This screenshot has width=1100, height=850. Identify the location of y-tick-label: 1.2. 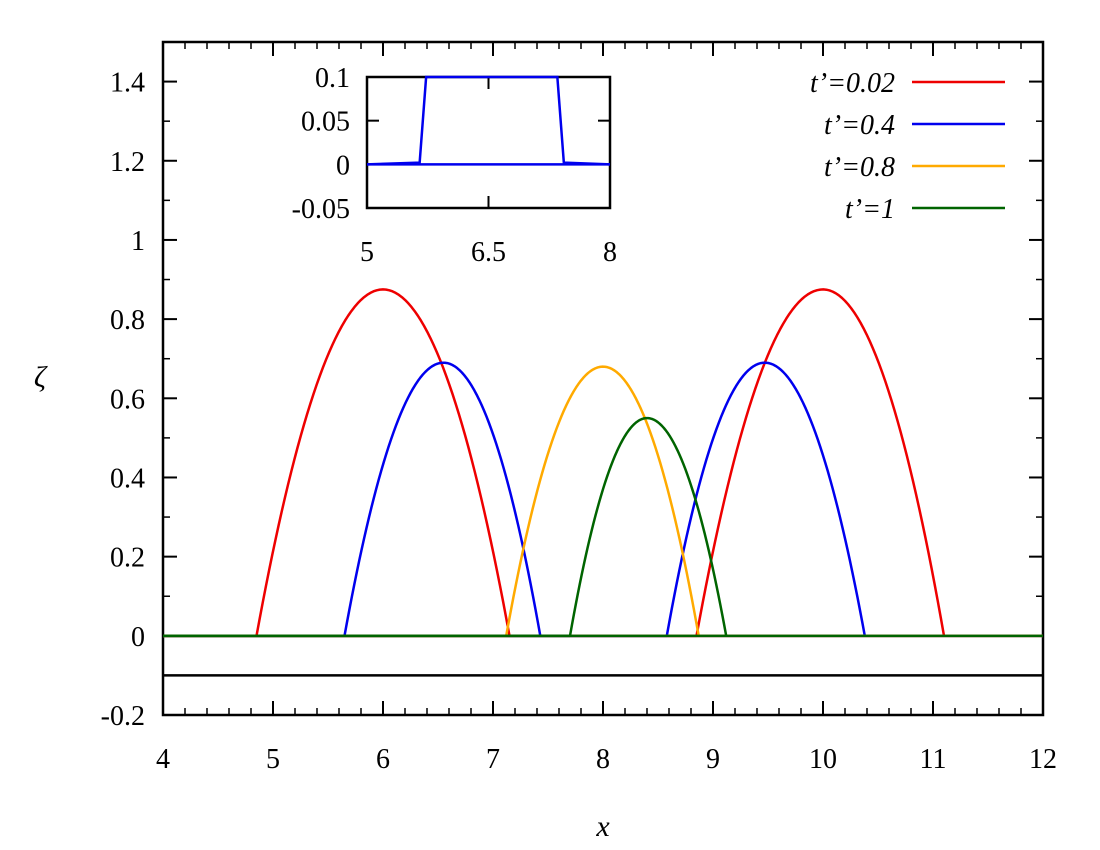
(127, 162).